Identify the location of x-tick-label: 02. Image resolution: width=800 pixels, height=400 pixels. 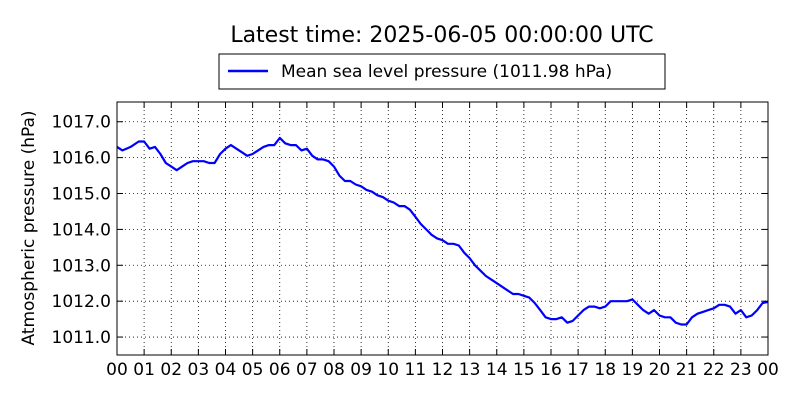
(171, 370).